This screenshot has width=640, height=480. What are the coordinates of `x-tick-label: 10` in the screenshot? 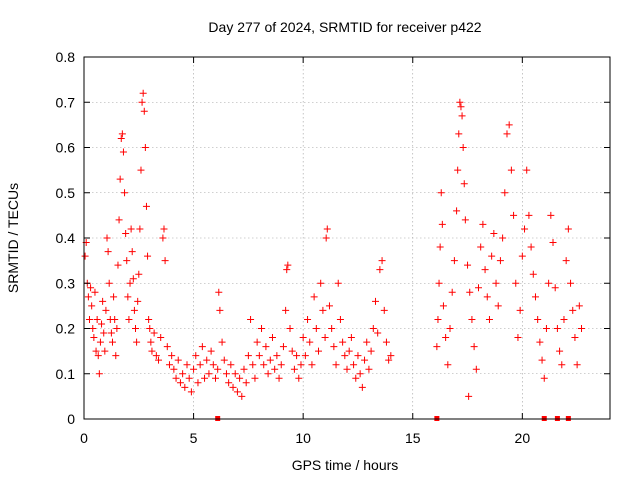 It's located at (303, 438).